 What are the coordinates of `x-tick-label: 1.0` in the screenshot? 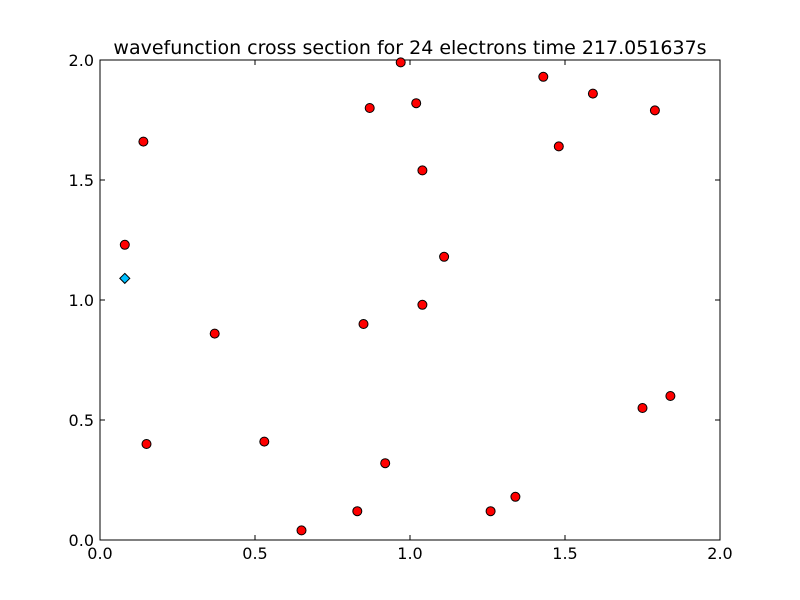 It's located at (409, 553).